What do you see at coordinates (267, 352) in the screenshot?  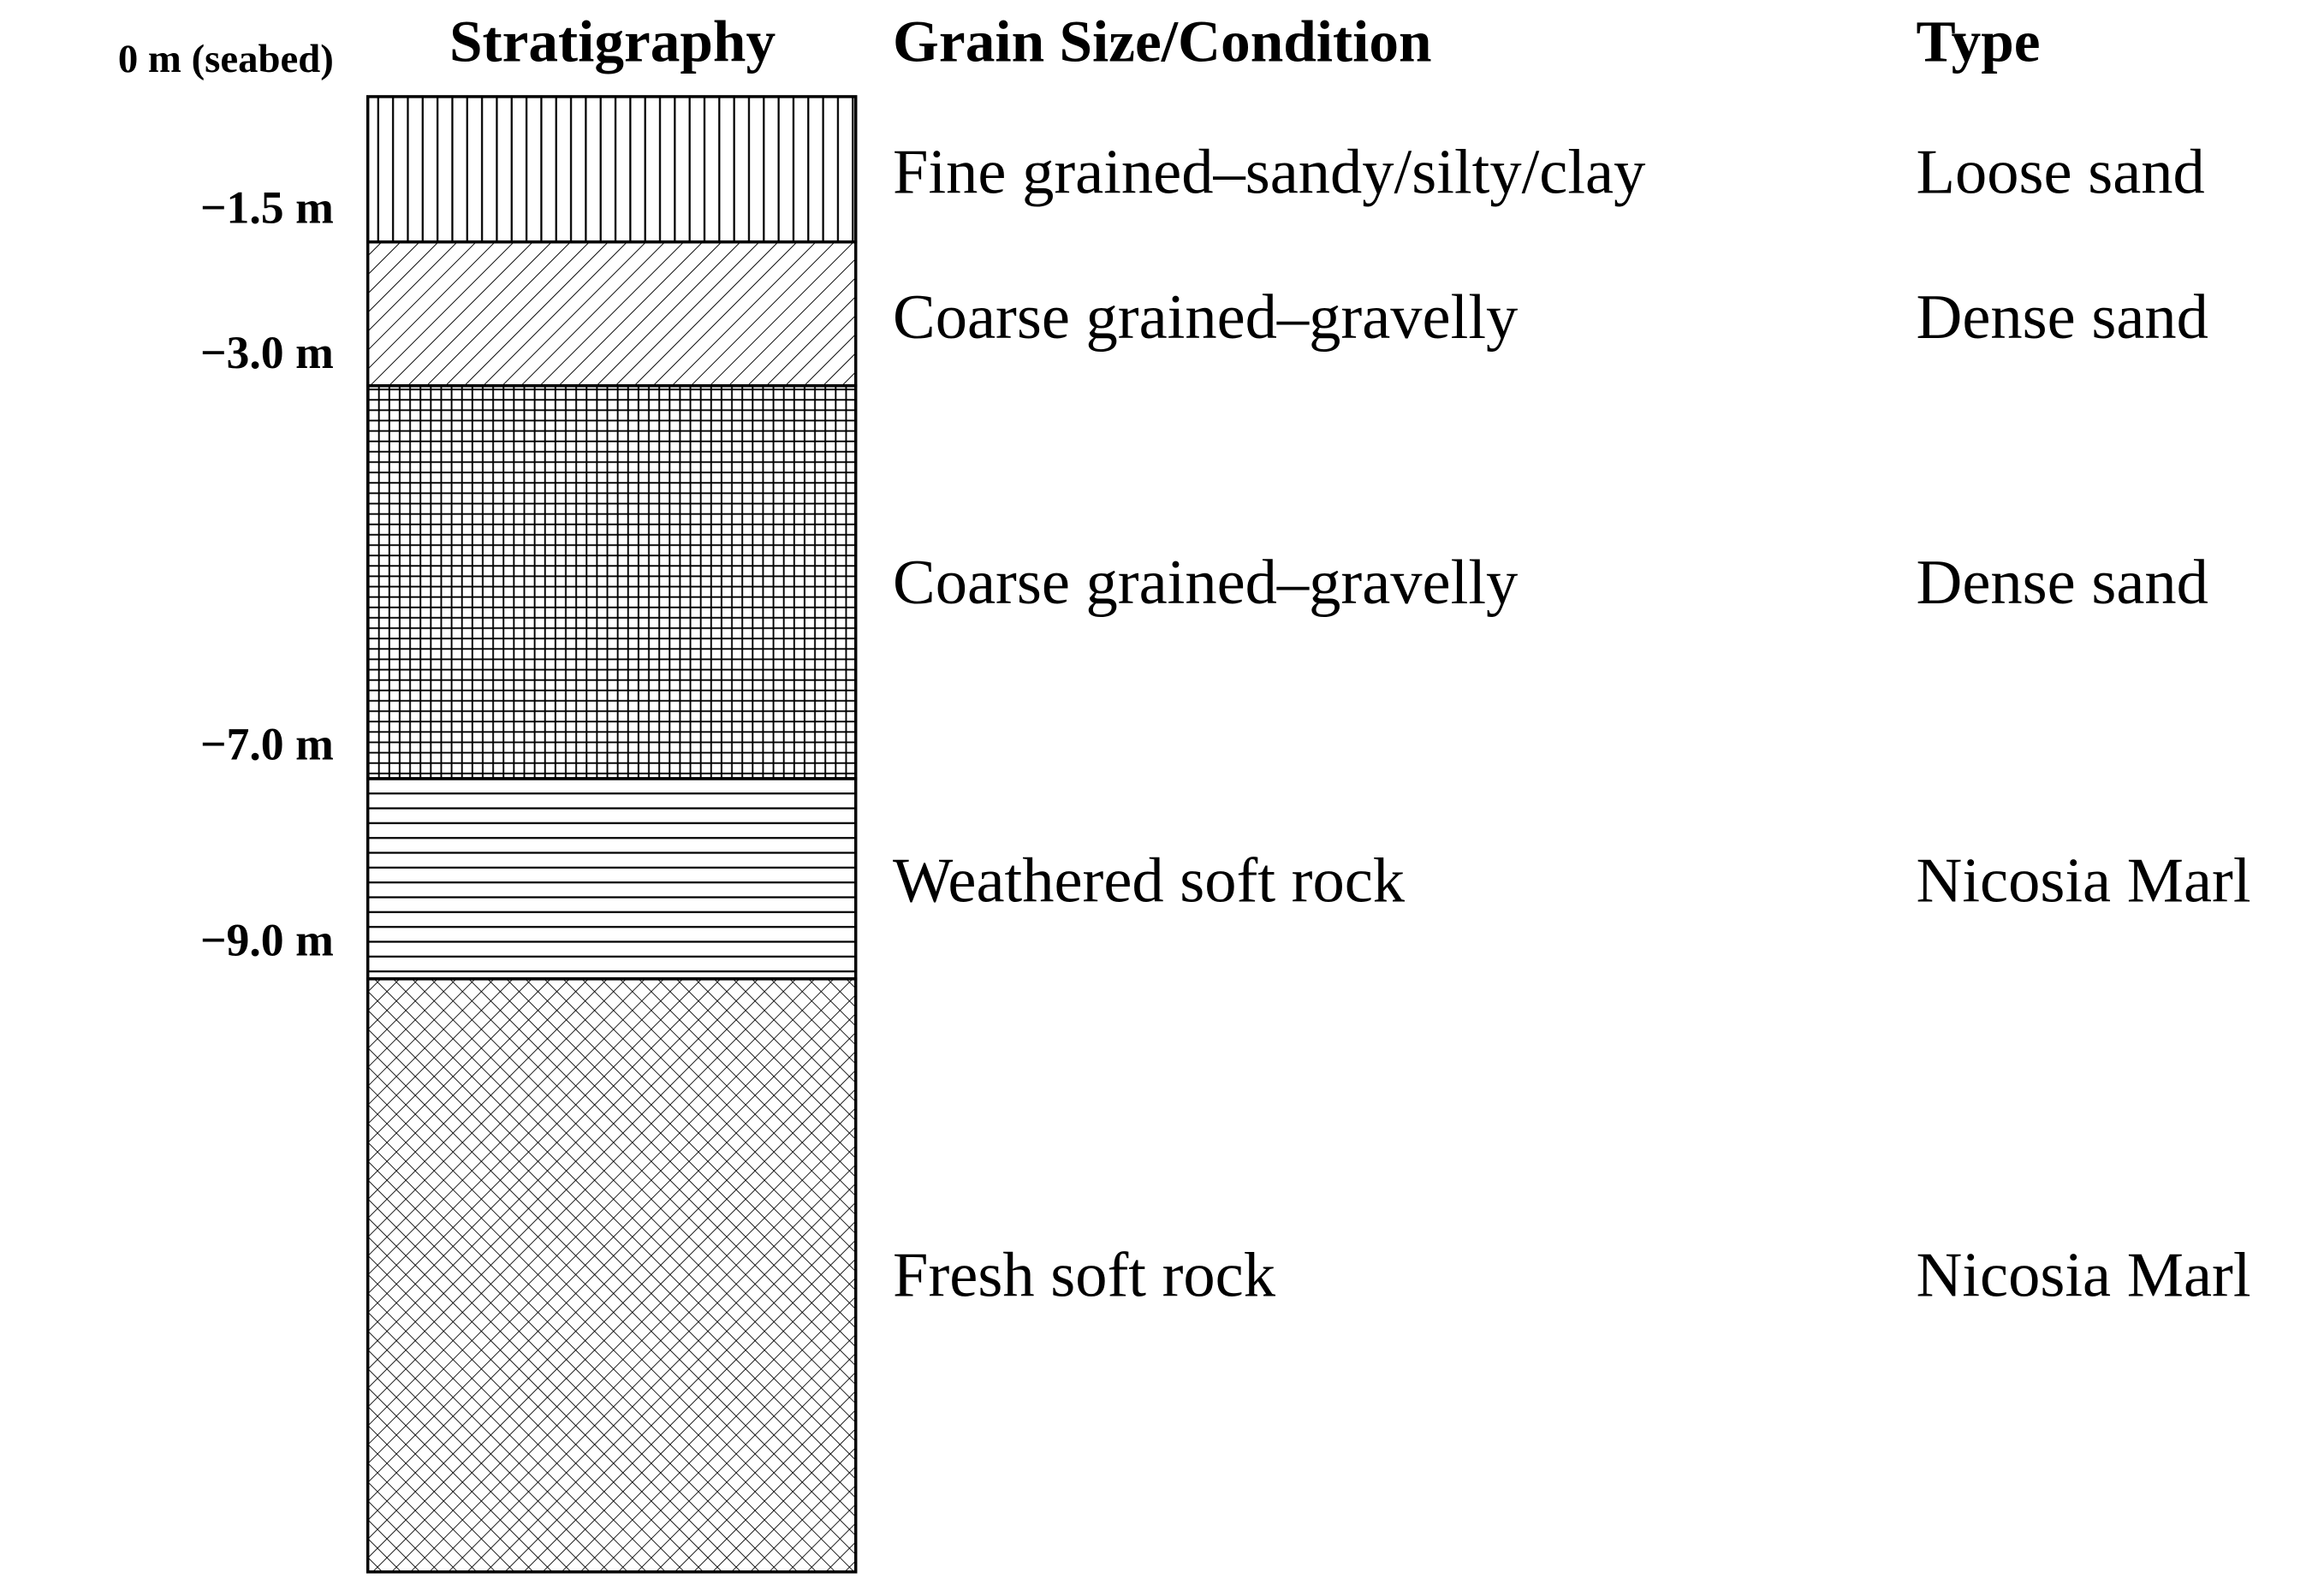 I see `depth-label: −3.0 m` at bounding box center [267, 352].